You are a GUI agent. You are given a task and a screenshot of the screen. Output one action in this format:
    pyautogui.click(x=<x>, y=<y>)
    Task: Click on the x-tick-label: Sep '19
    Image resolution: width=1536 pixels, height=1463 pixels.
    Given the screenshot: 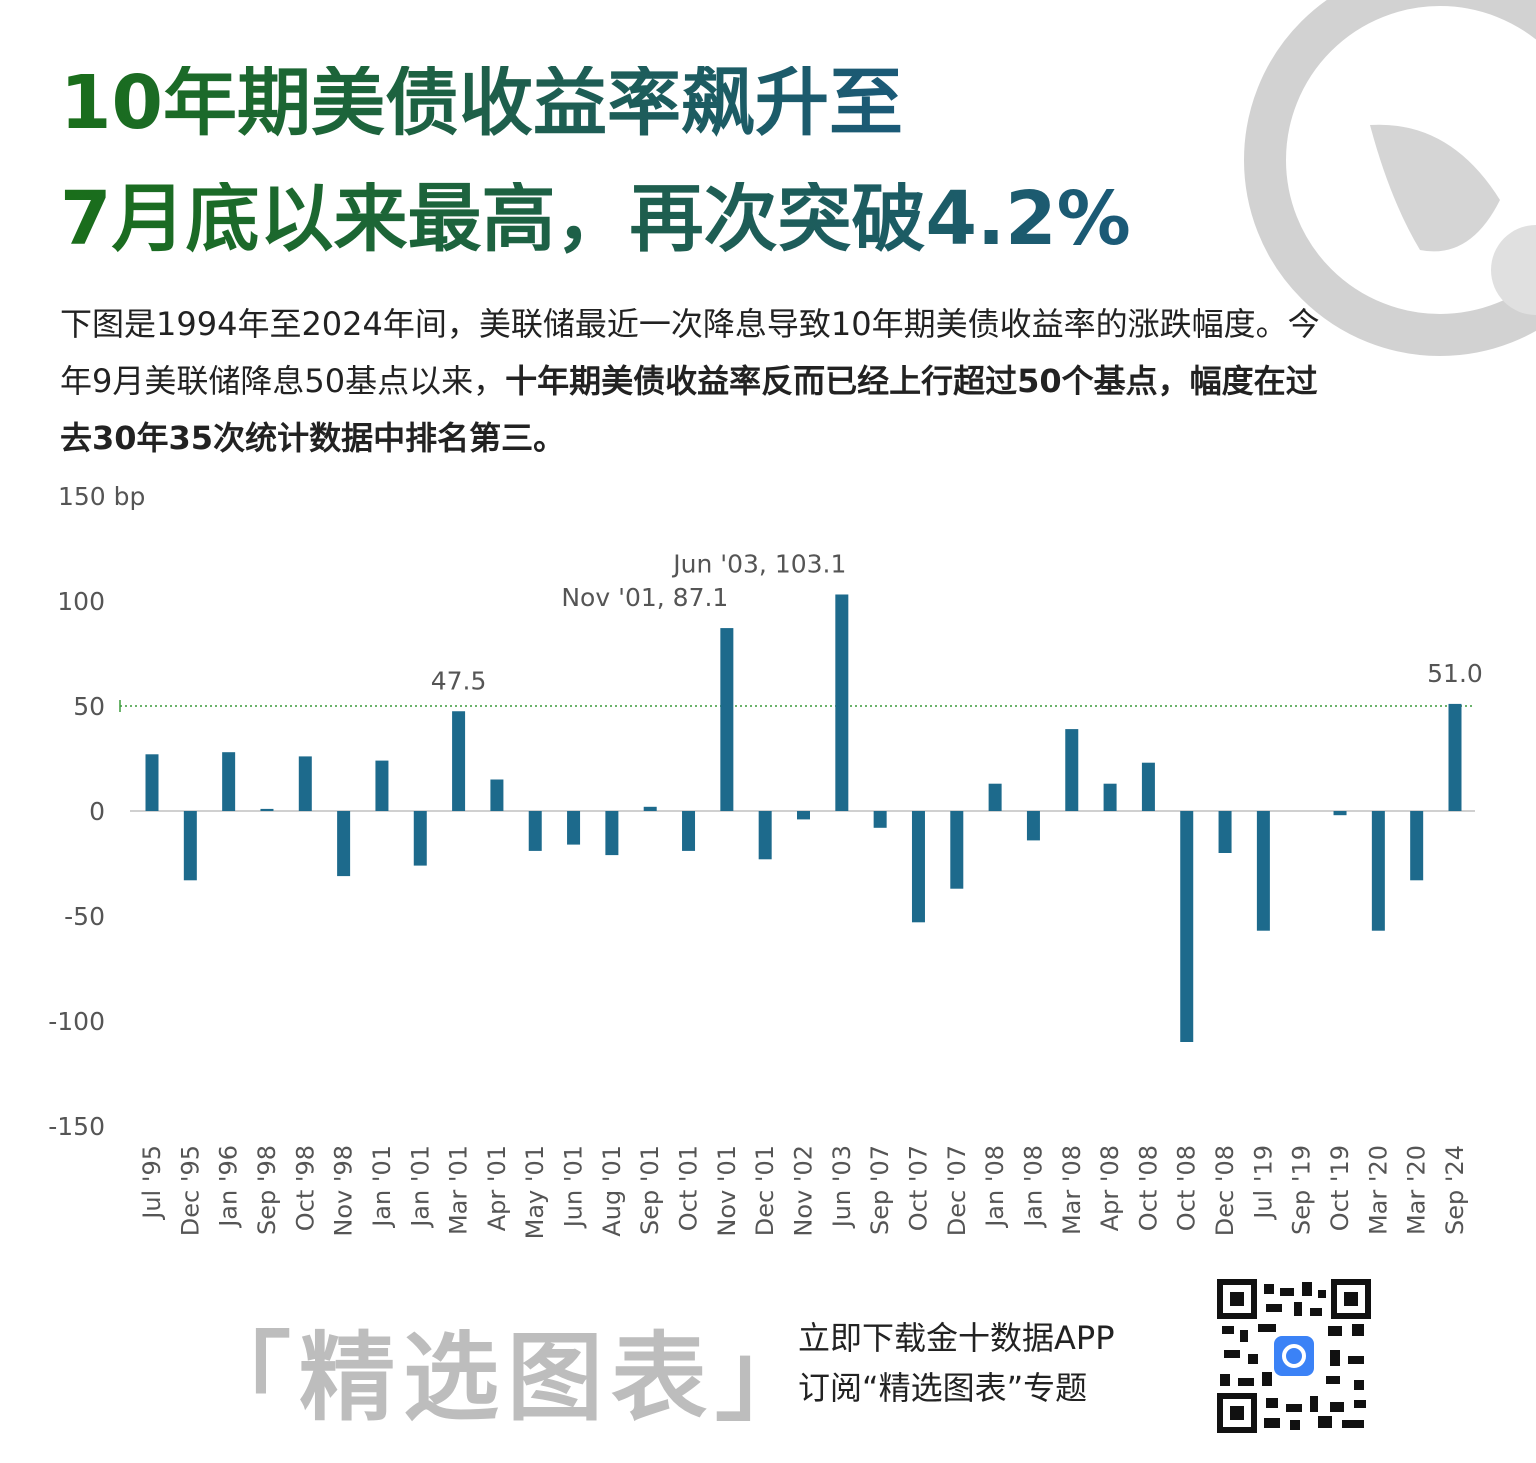 What is the action you would take?
    pyautogui.click(x=1302, y=1190)
    